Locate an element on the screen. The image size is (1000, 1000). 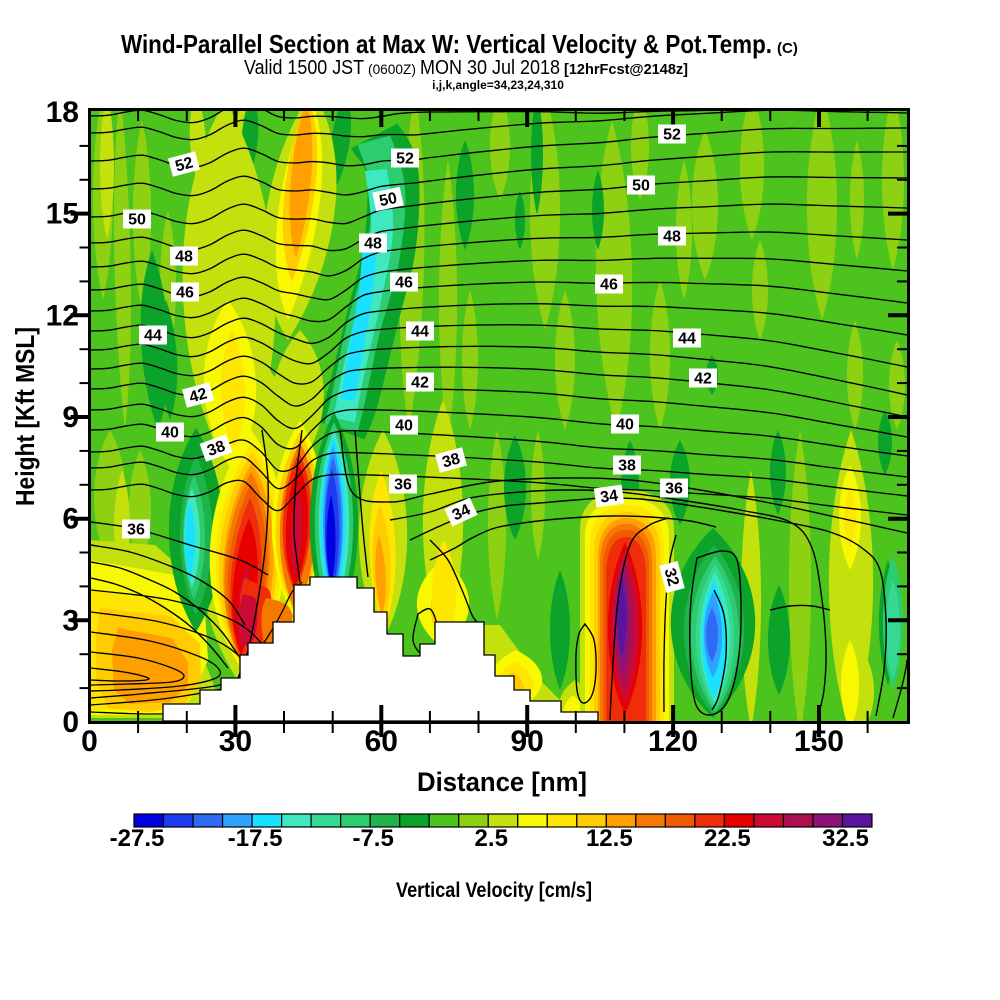
svg-text: 3 is located at coordinates (70, 620).